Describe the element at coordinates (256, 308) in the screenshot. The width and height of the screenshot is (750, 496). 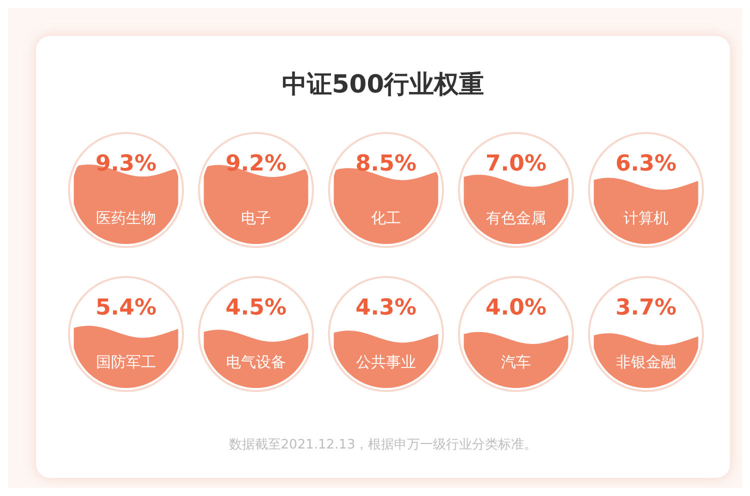
I see `data-label: 4.5%` at that location.